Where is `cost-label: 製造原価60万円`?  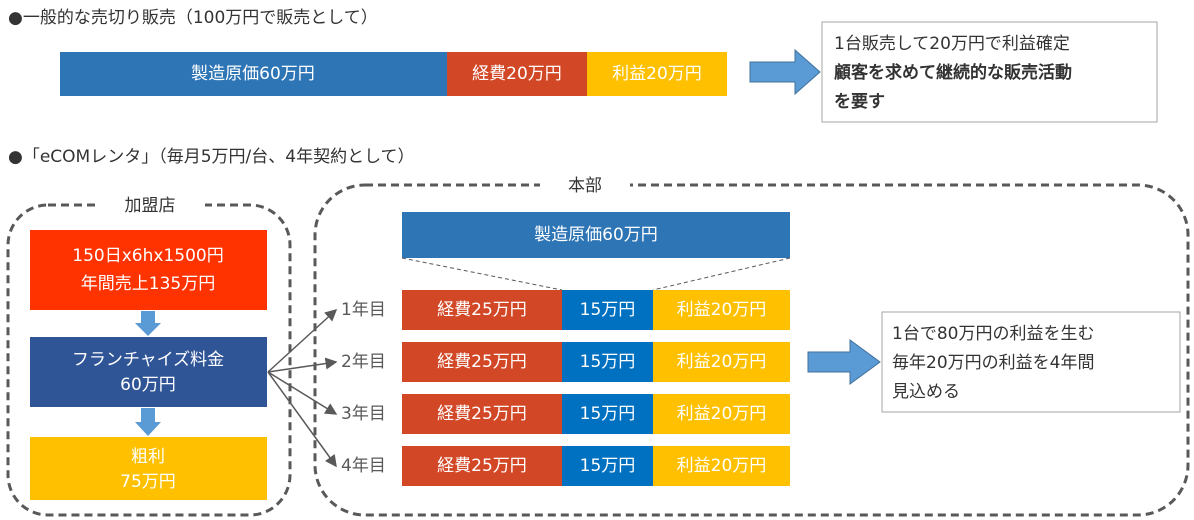
cost-label: 製造原価60万円 is located at coordinates (596, 235).